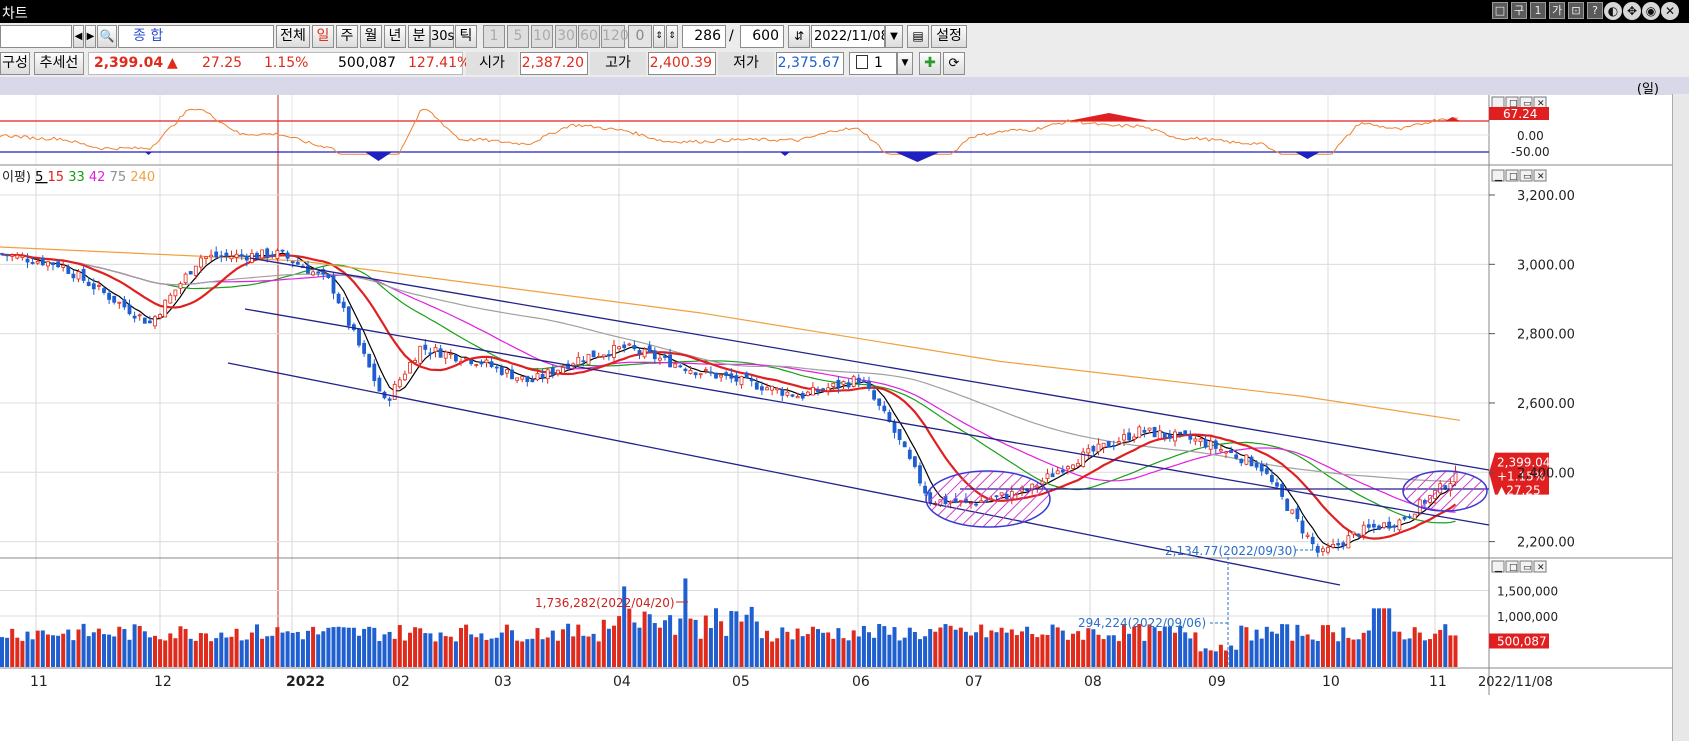 This screenshot has height=741, width=1689. I want to click on spin-icon-2: ⇕, so click(672, 36).